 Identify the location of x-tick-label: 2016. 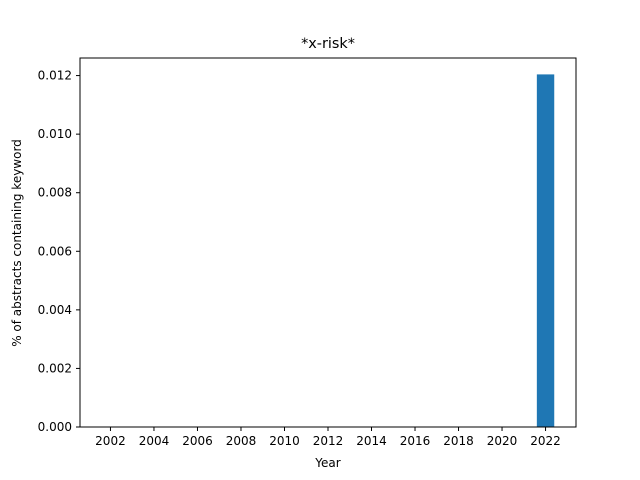
(415, 441).